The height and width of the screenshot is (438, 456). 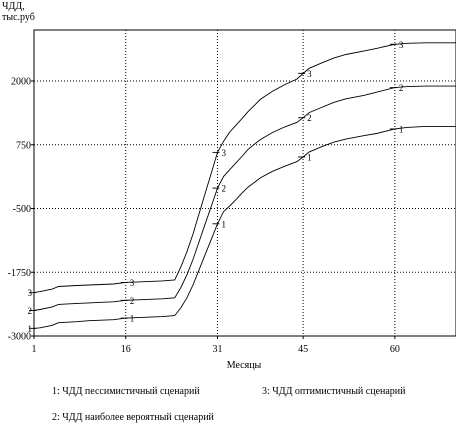 I want to click on y-axis-ticks: -3000 -1750 -500 750 2000, so click(x=21, y=210).